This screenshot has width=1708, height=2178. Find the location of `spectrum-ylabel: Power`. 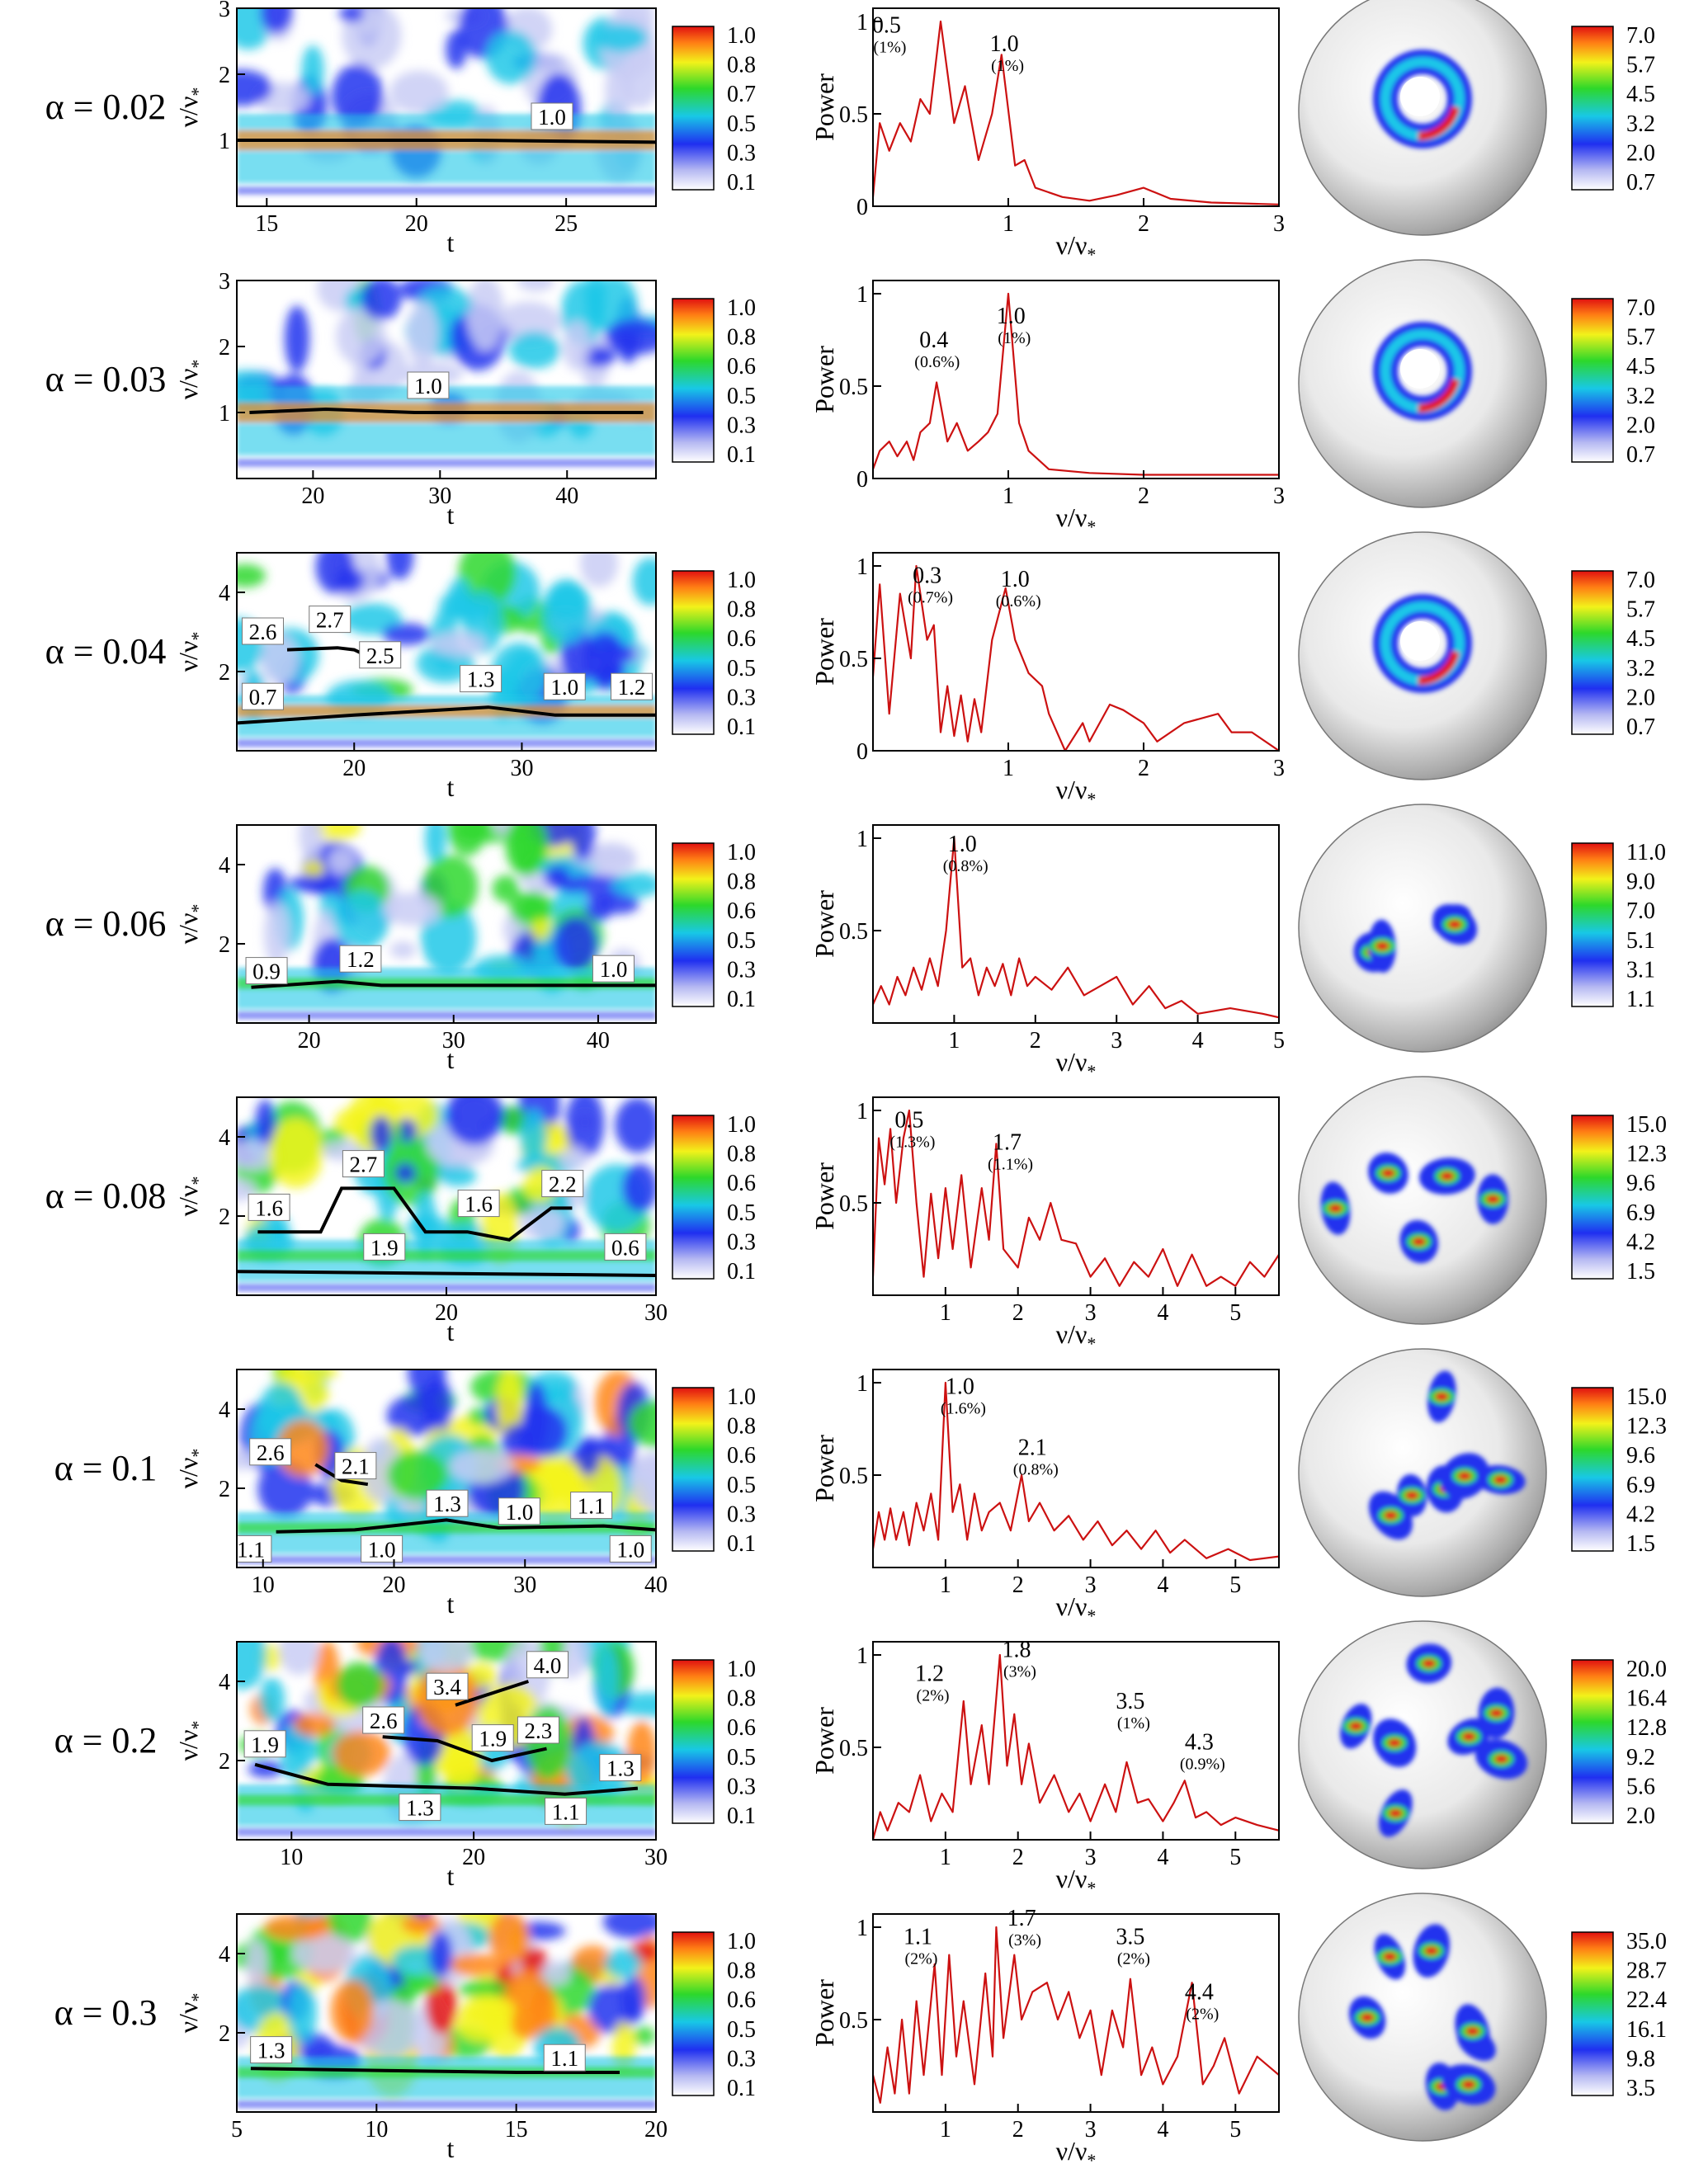

spectrum-ylabel: Power is located at coordinates (824, 1196).